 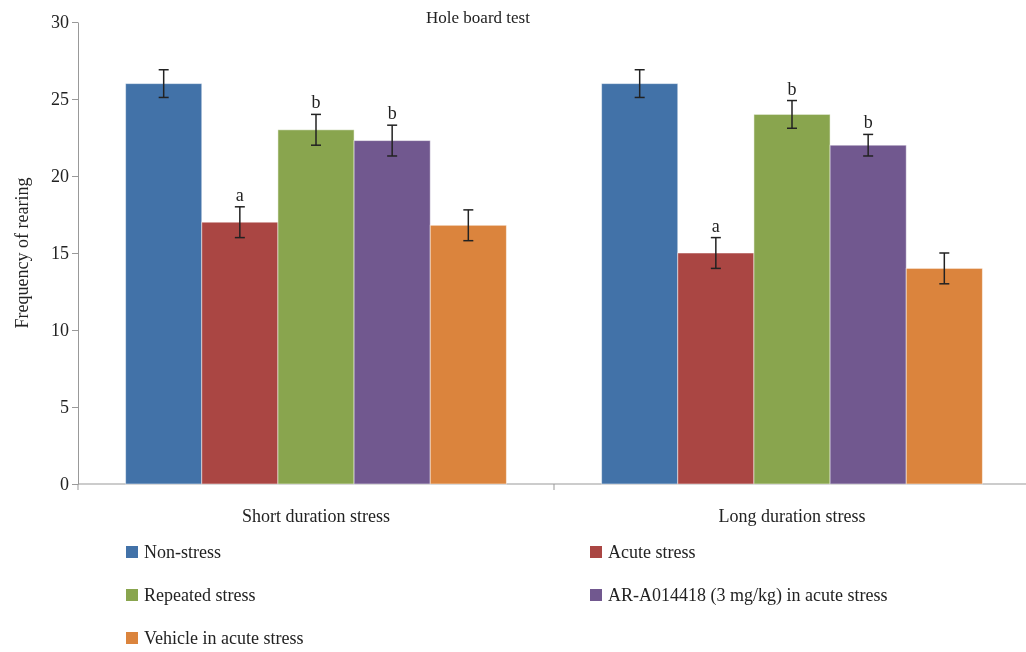 I want to click on y-tick-label: 5, so click(x=64, y=407).